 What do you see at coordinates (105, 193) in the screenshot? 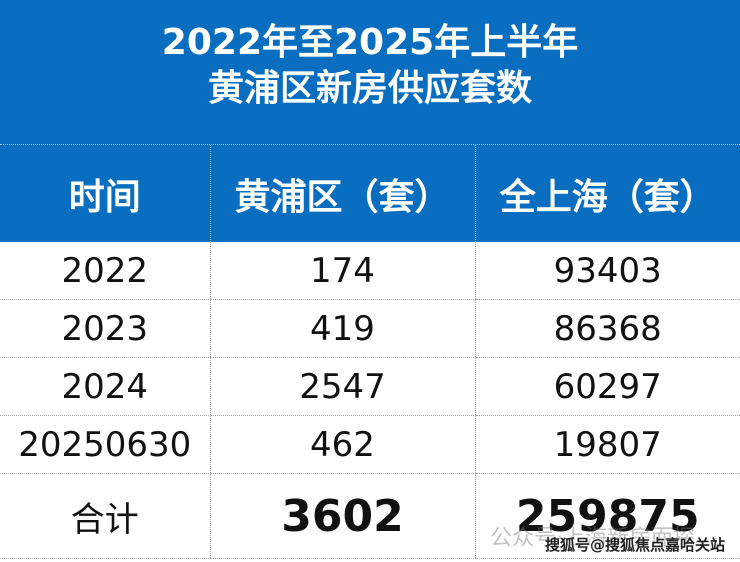
I see `header-time: 时间` at bounding box center [105, 193].